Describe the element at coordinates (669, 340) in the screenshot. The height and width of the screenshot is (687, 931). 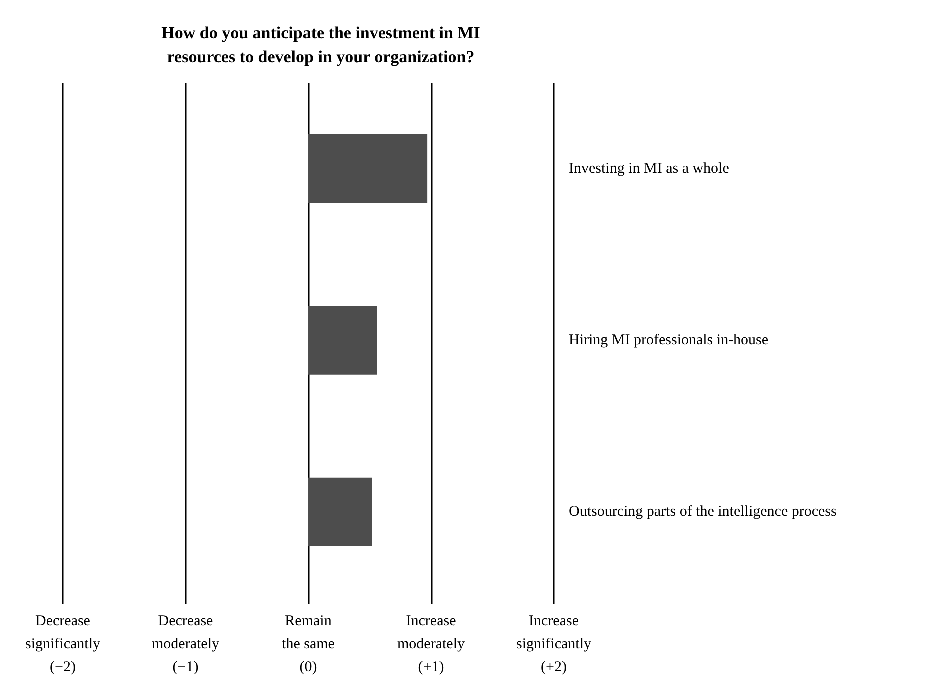
I see `y-tick-label: Hiring MI professionals in-house` at that location.